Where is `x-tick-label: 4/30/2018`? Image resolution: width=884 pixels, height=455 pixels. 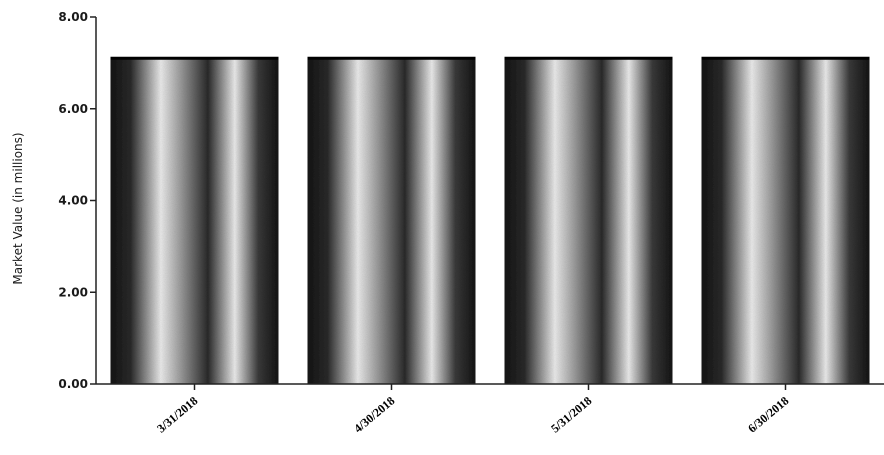
x-tick-label: 4/30/2018 is located at coordinates (374, 415).